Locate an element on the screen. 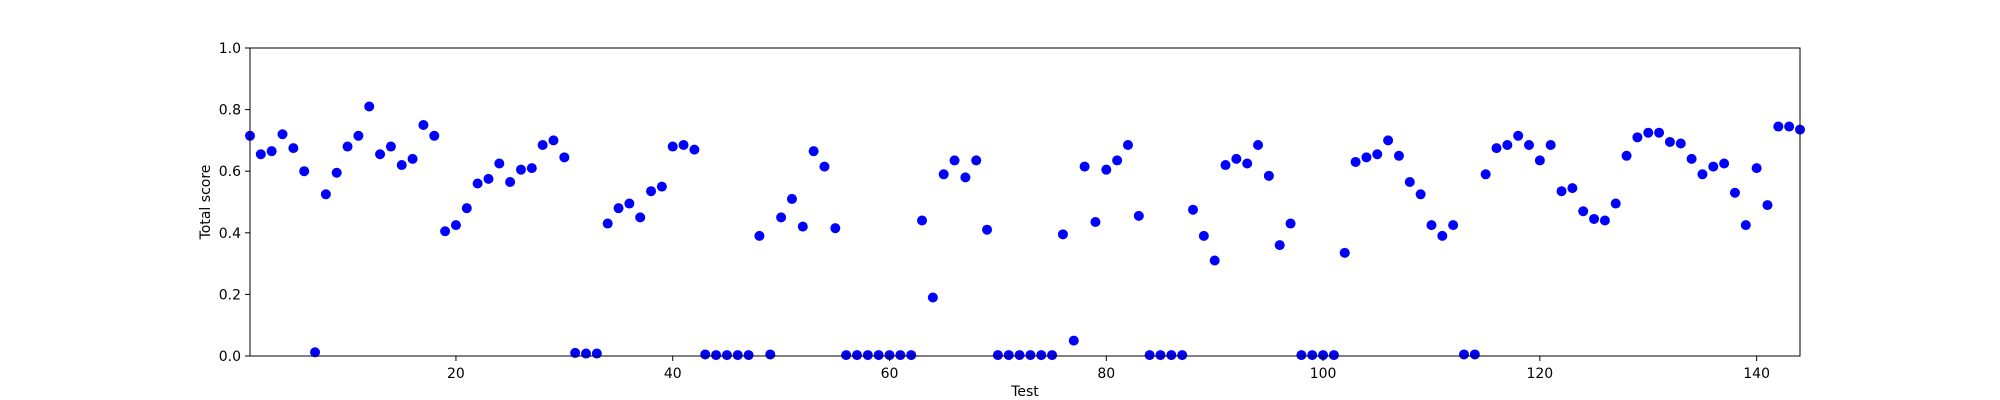 The width and height of the screenshot is (2000, 400). y-tick-label: 0.4 is located at coordinates (230, 234).